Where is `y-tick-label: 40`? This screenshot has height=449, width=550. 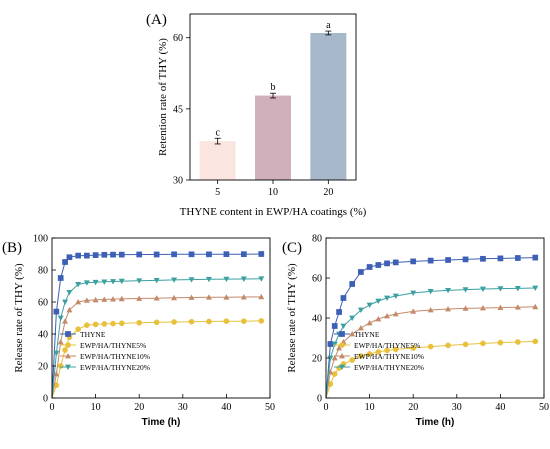 y-tick-label: 40 is located at coordinates (43, 335).